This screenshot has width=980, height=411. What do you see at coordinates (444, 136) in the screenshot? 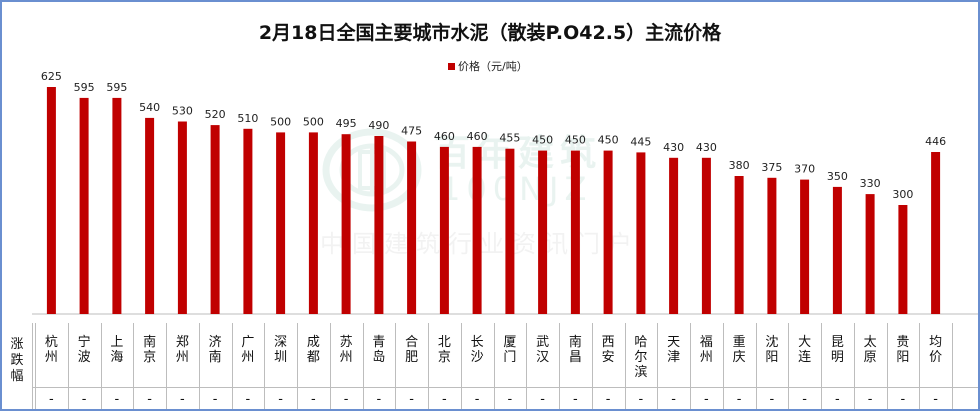
I see `data-label-13: 460` at bounding box center [444, 136].